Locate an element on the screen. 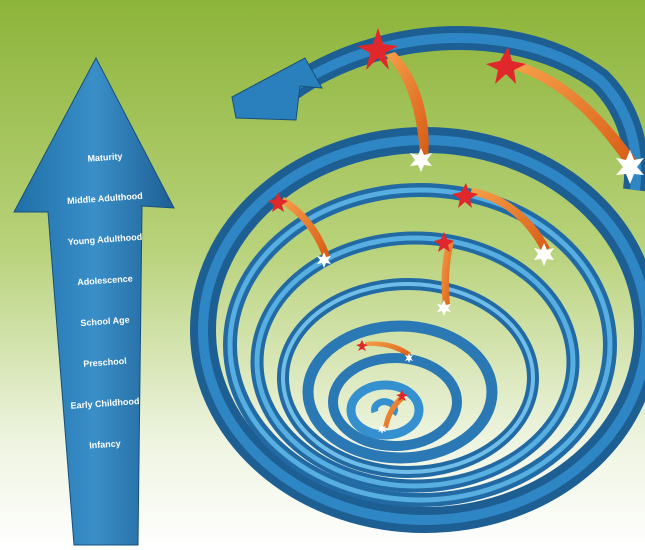  stage-label: Infancy is located at coordinates (105, 444).